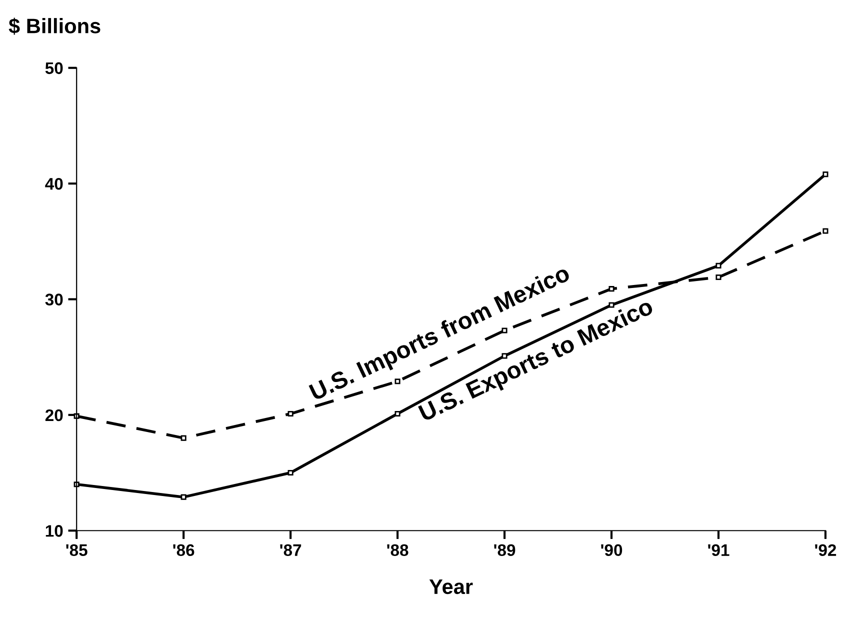 This screenshot has width=851, height=617. Describe the element at coordinates (719, 550) in the screenshot. I see `x-tick-label: '91` at that location.